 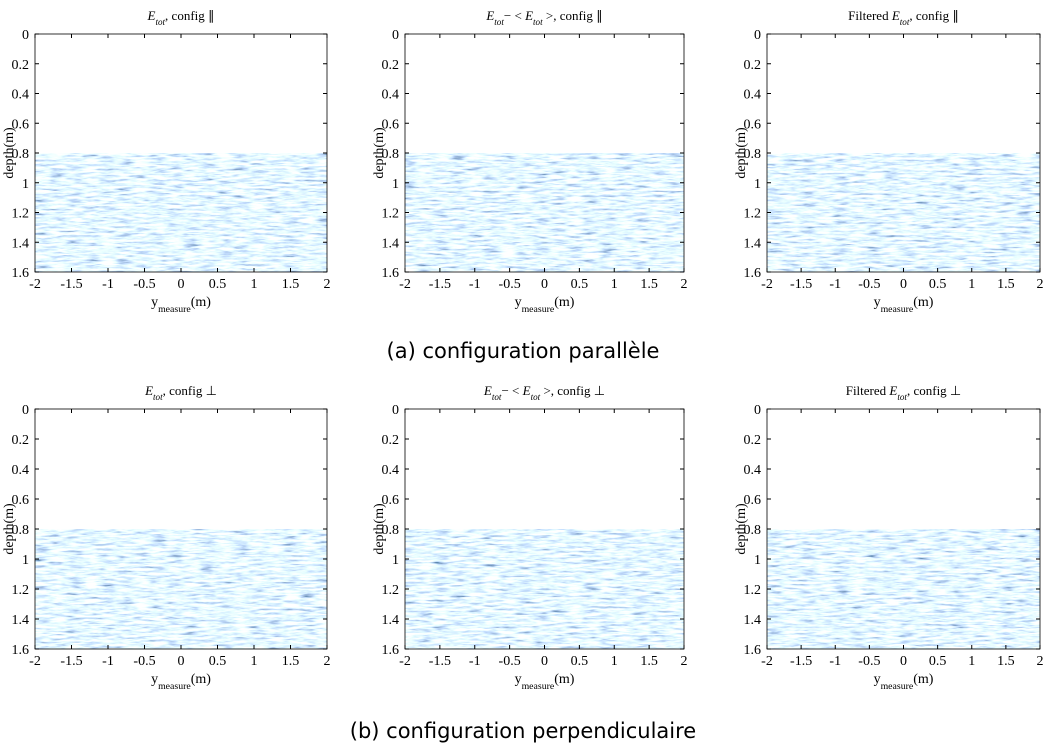 What do you see at coordinates (904, 392) in the screenshot?
I see `chart-title: Filtered Etot, config ⊥` at bounding box center [904, 392].